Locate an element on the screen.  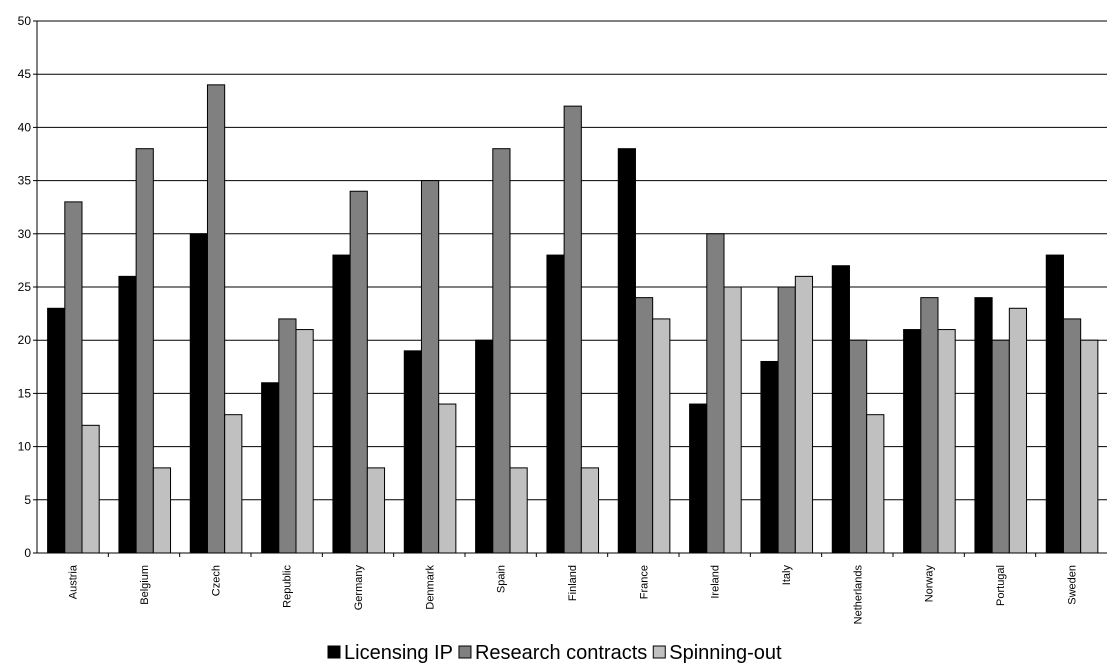
legend-item: Spinning-out is located at coordinates (717, 653).